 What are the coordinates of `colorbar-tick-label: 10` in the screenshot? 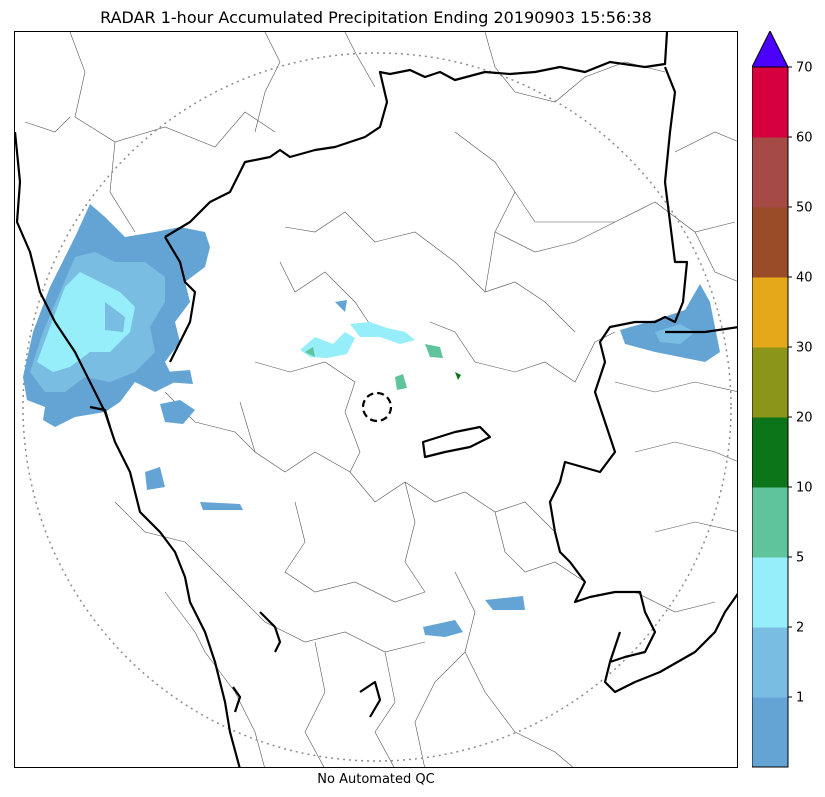 It's located at (804, 488).